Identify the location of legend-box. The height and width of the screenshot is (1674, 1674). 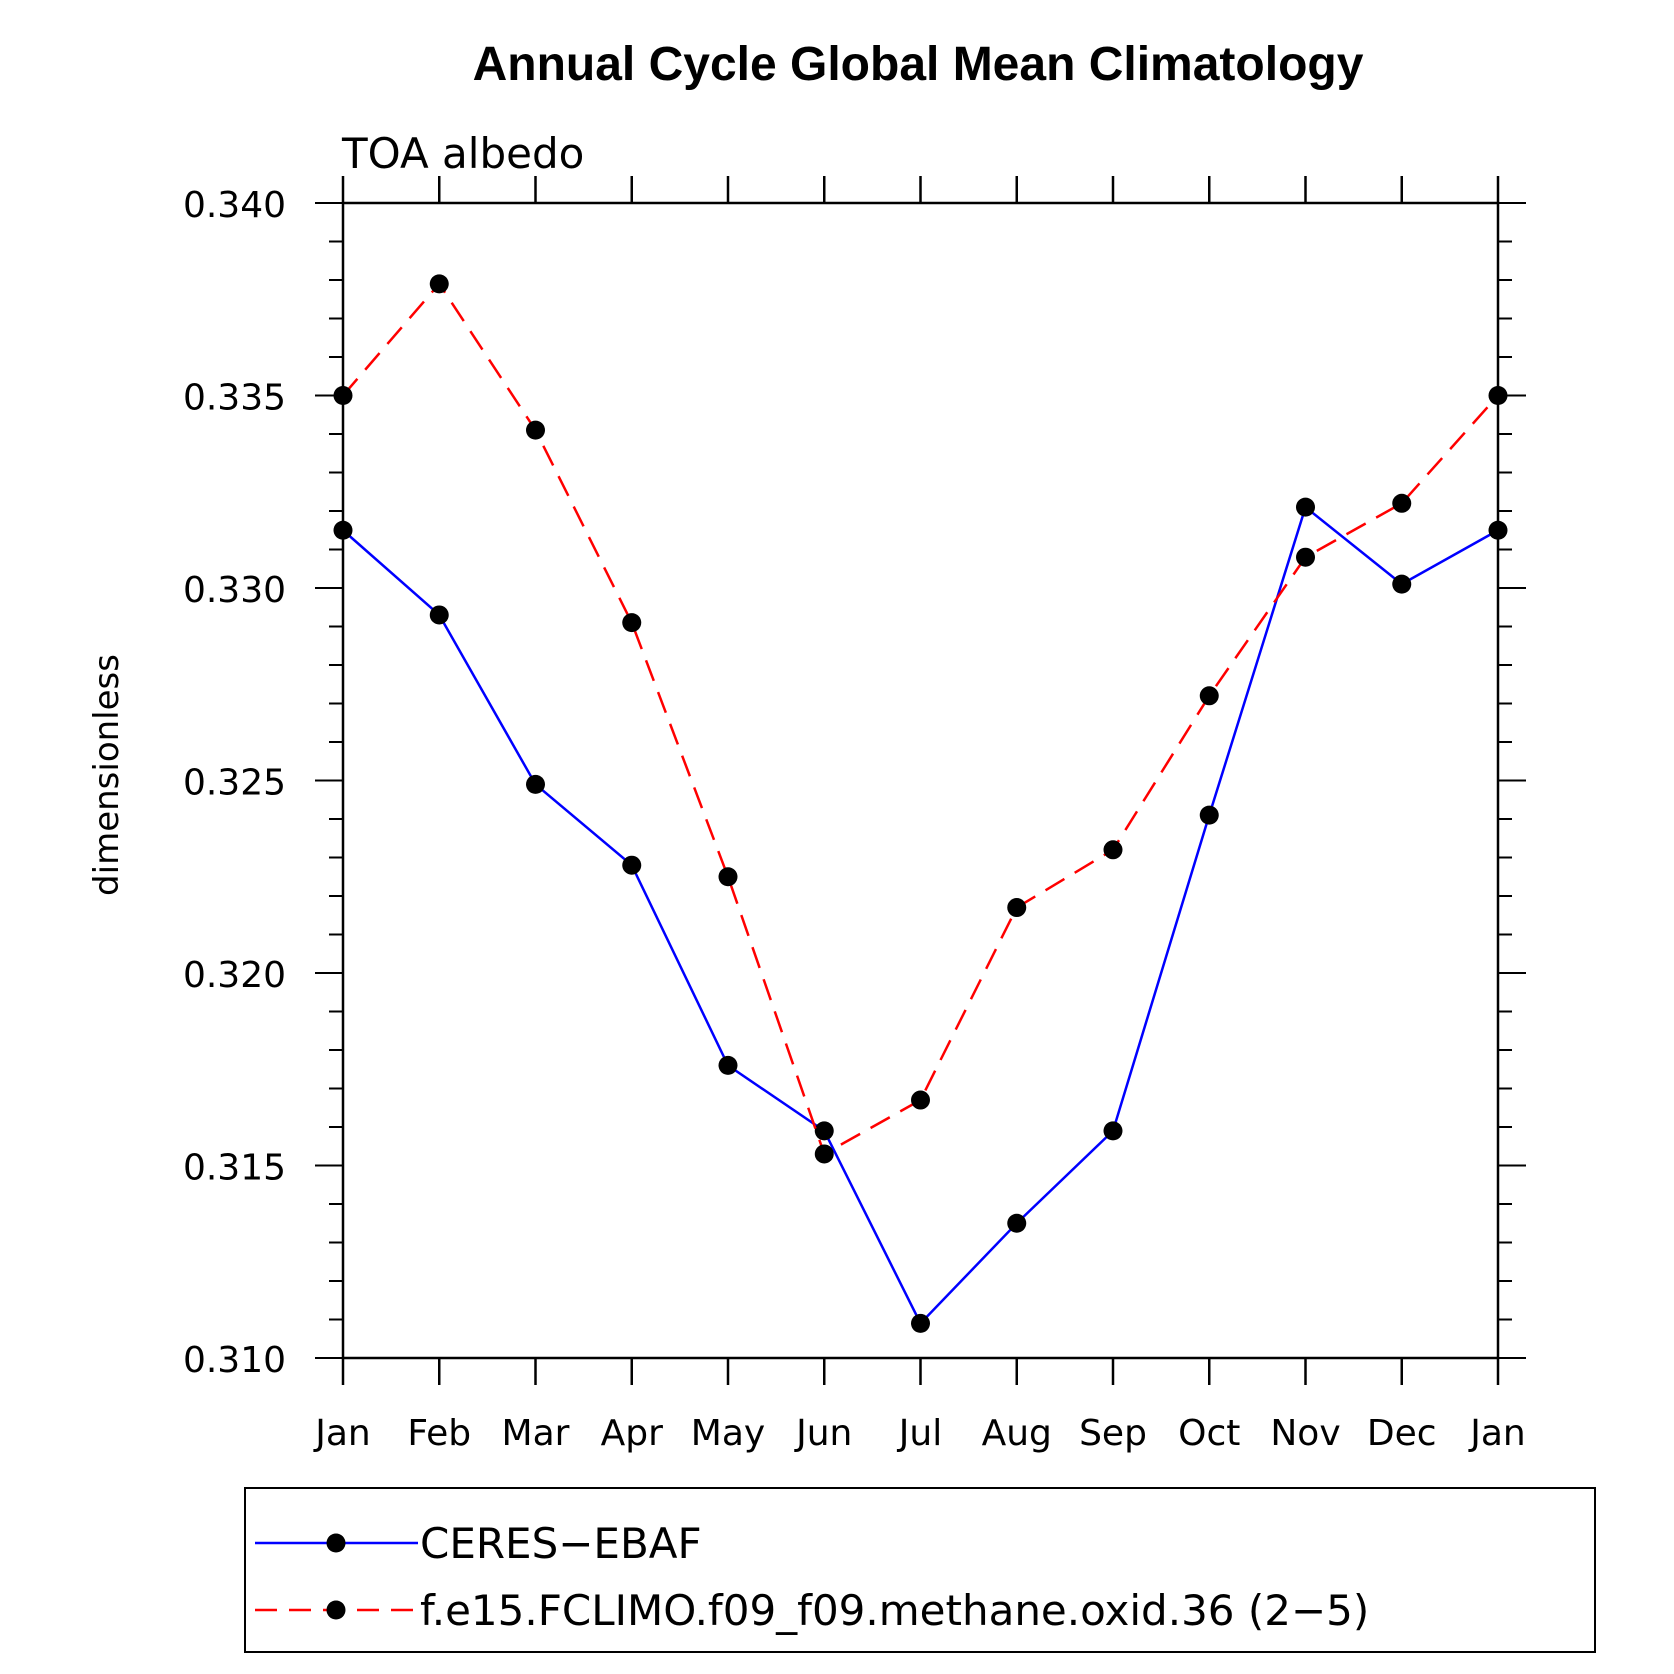
(920, 1570).